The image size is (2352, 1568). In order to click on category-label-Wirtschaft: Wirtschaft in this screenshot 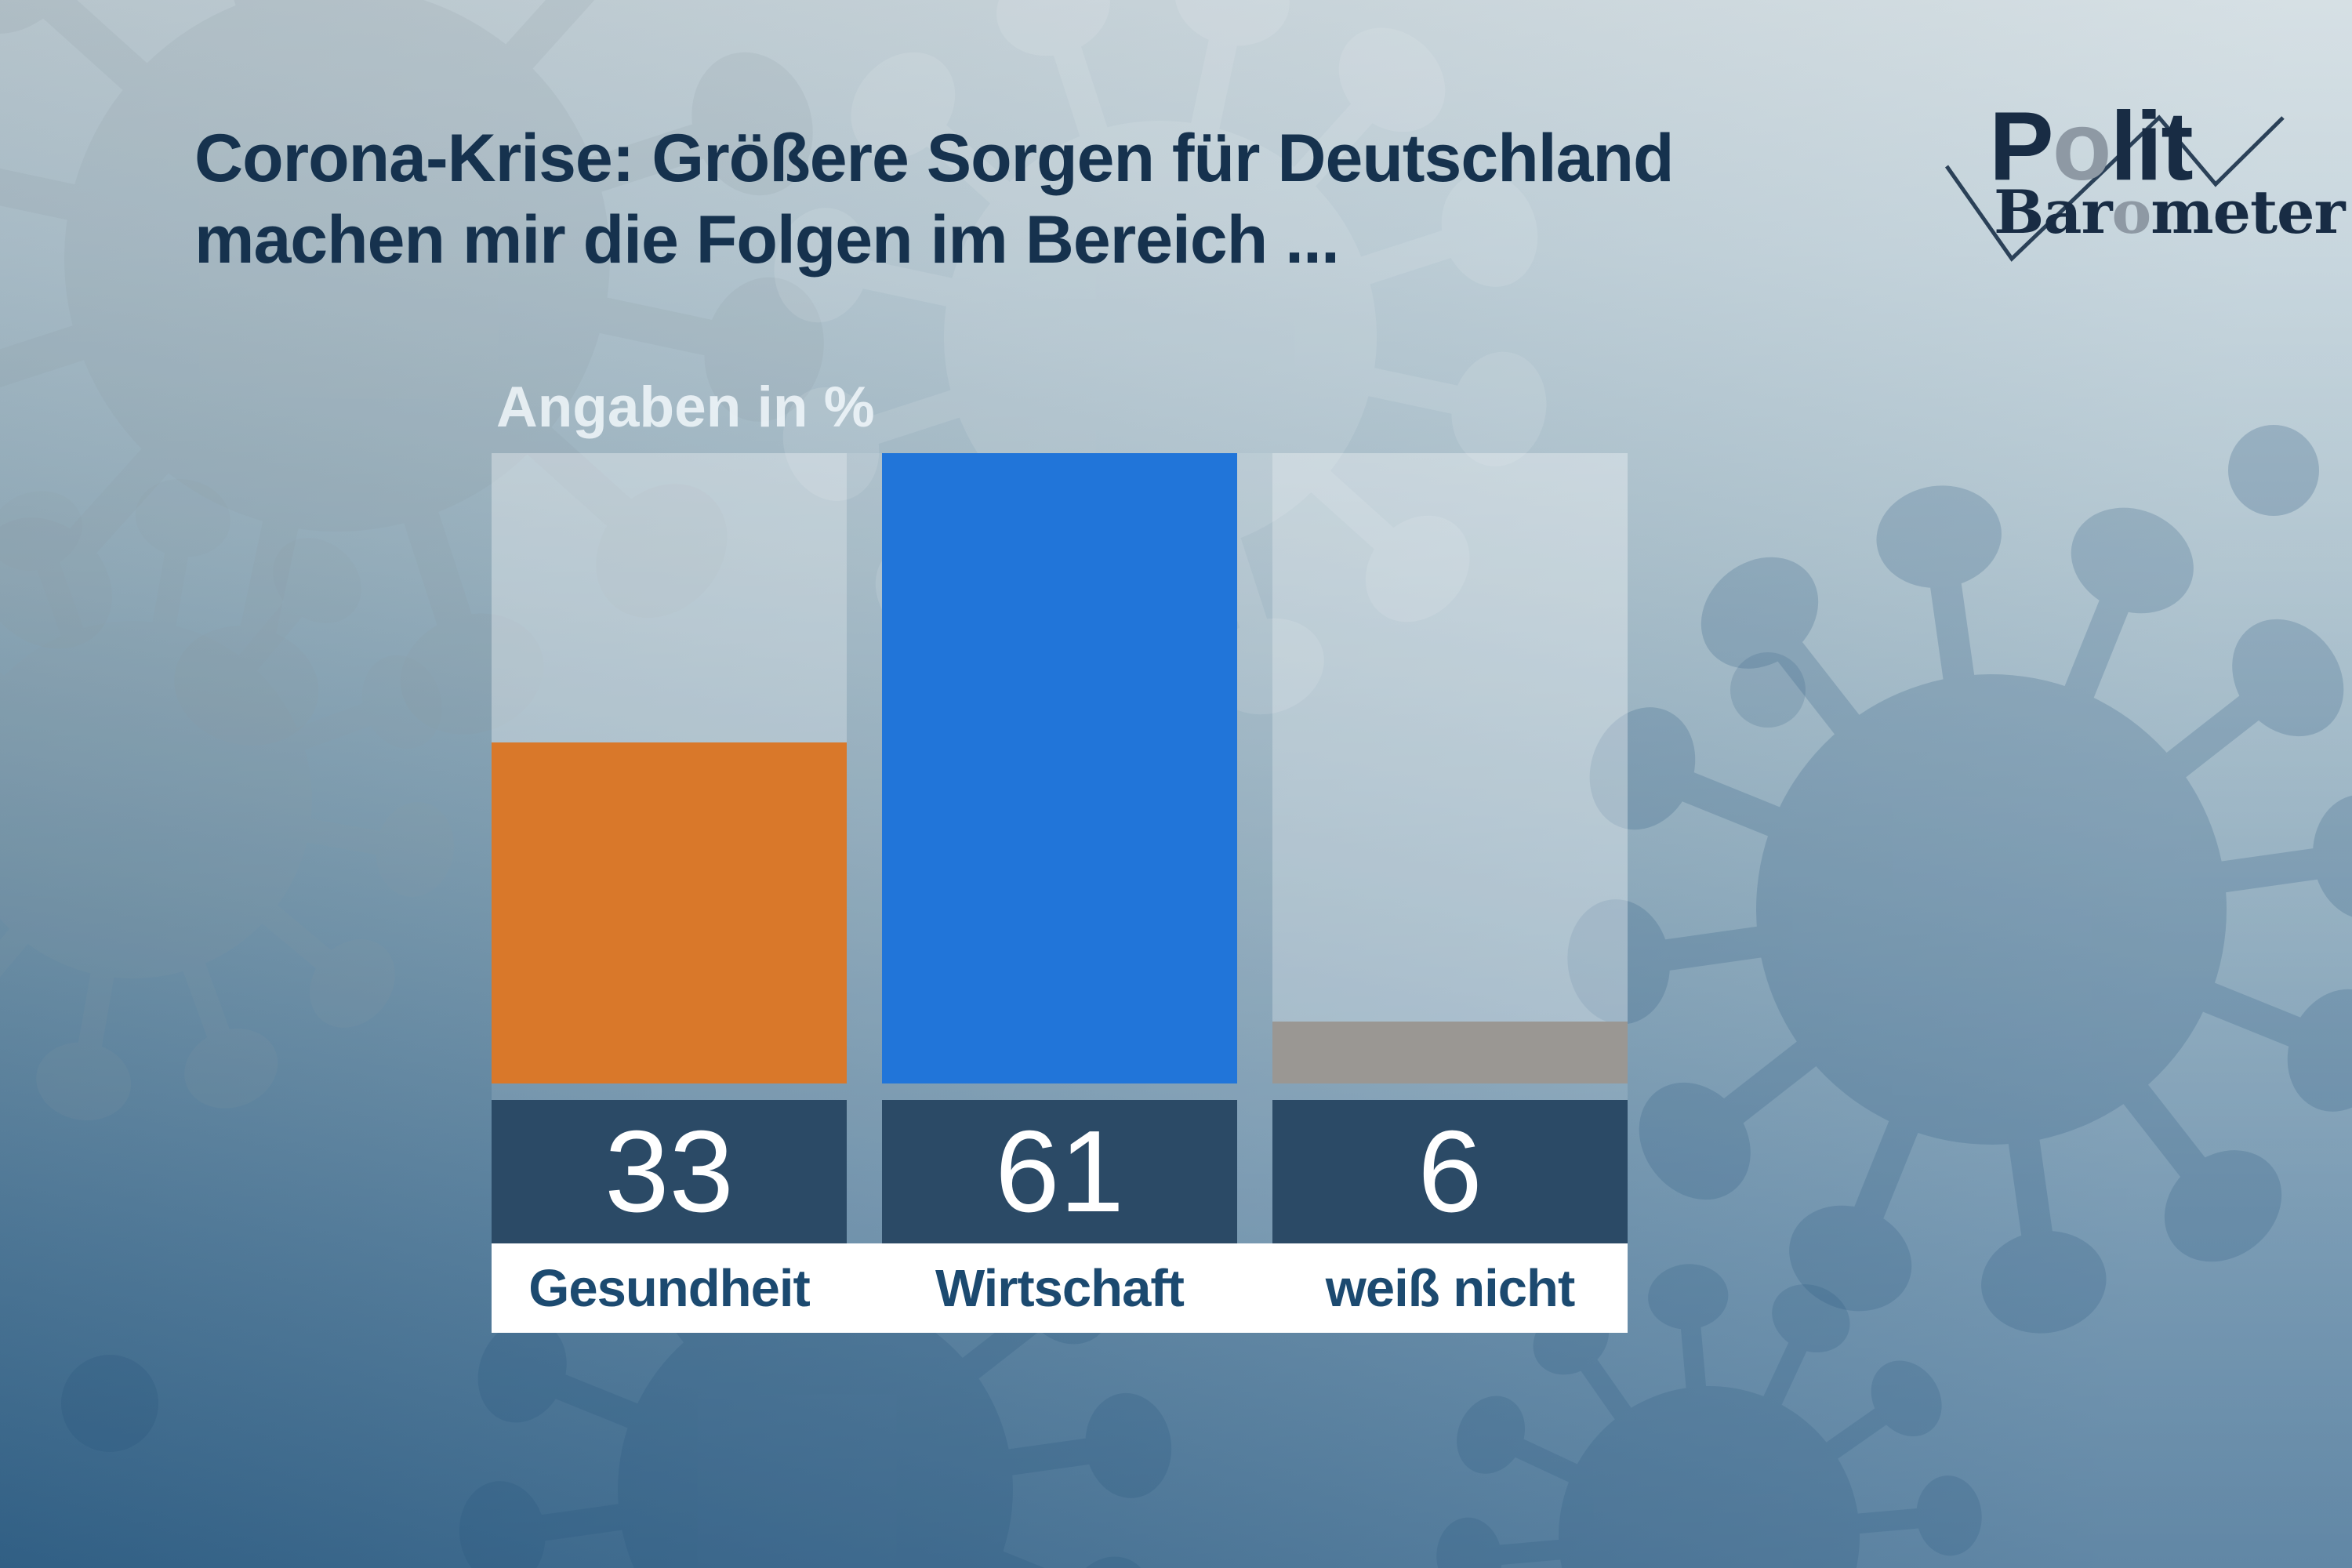, I will do `click(1060, 1288)`.